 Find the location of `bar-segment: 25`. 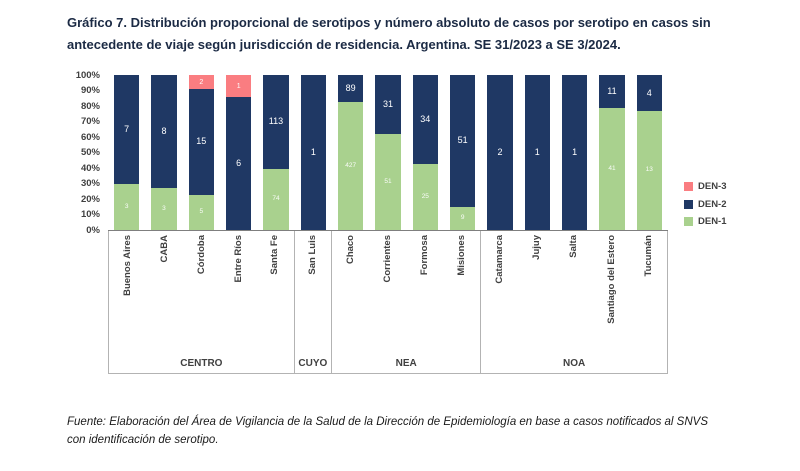

bar-segment: 25 is located at coordinates (425, 197).